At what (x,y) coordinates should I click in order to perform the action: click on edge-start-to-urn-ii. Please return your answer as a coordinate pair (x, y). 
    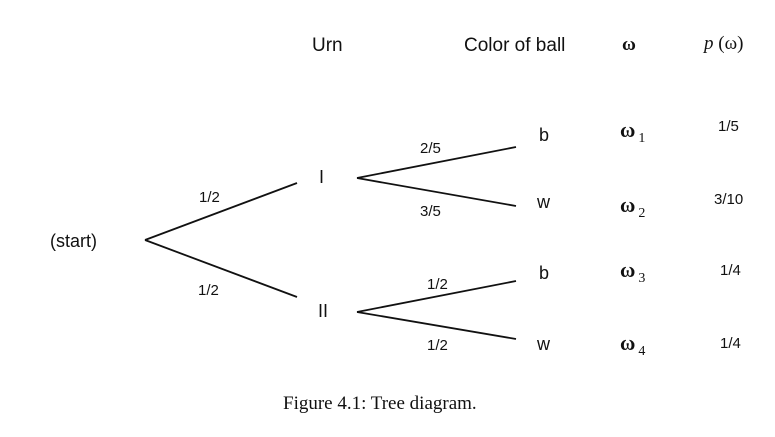
    Looking at the image, I should click on (221, 268).